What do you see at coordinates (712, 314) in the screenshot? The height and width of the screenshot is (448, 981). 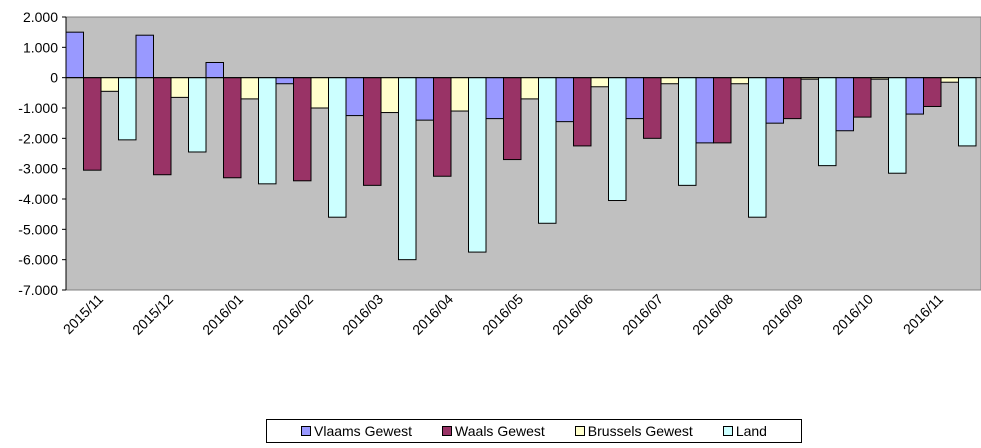 I see `x-tick-label: 2016/08` at bounding box center [712, 314].